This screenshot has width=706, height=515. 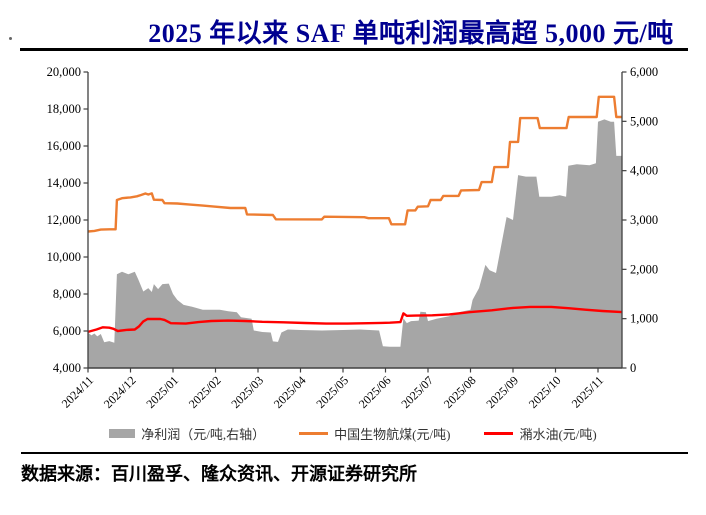 I want to click on legend-item-bio-jet-fuel: 中国生物航煤(元/吨), so click(x=374, y=433).